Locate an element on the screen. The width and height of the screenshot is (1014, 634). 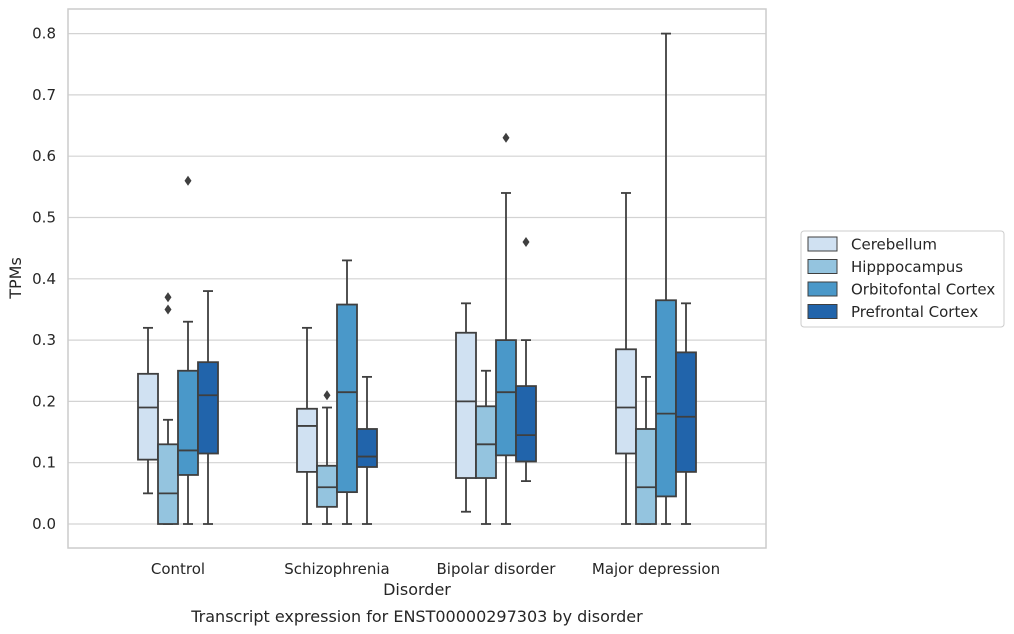
y-tick-label: 0.7 is located at coordinates (44, 95).